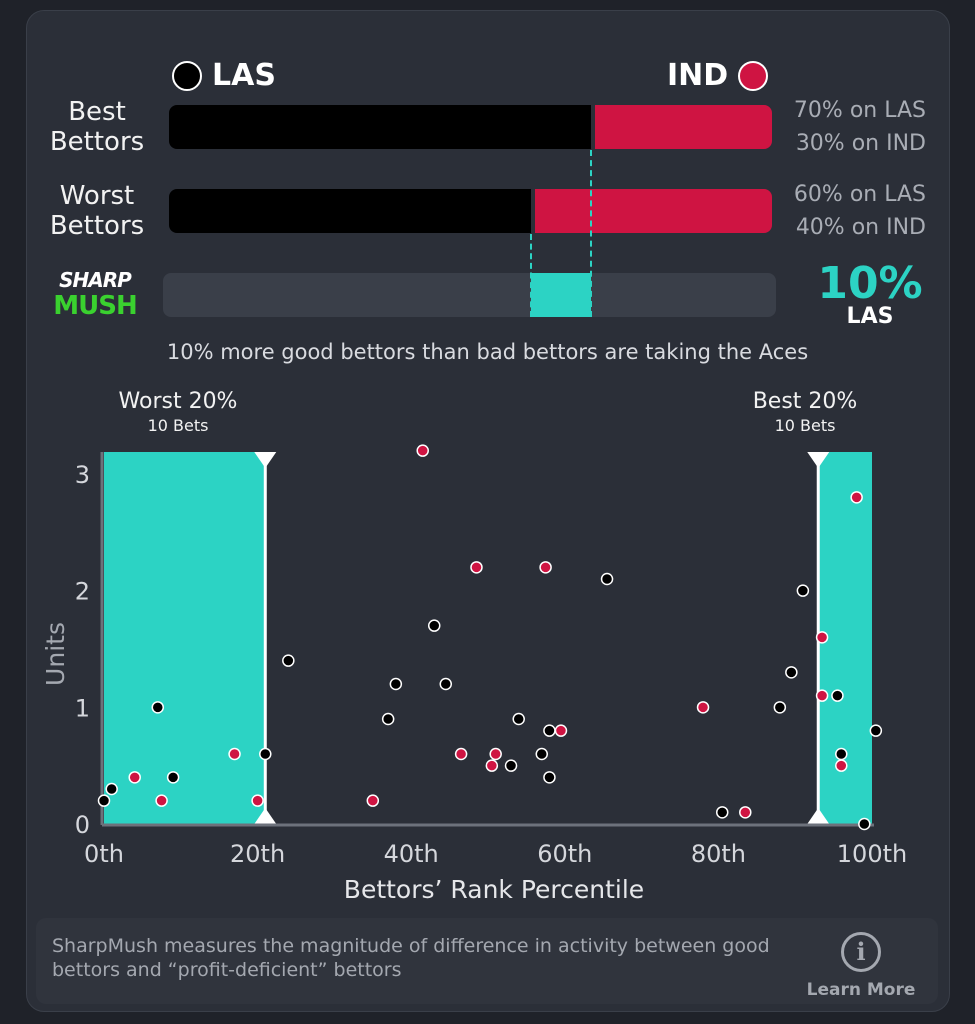  Describe the element at coordinates (860, 143) in the screenshot. I see `best-ind-pct: 30% on IND` at that location.